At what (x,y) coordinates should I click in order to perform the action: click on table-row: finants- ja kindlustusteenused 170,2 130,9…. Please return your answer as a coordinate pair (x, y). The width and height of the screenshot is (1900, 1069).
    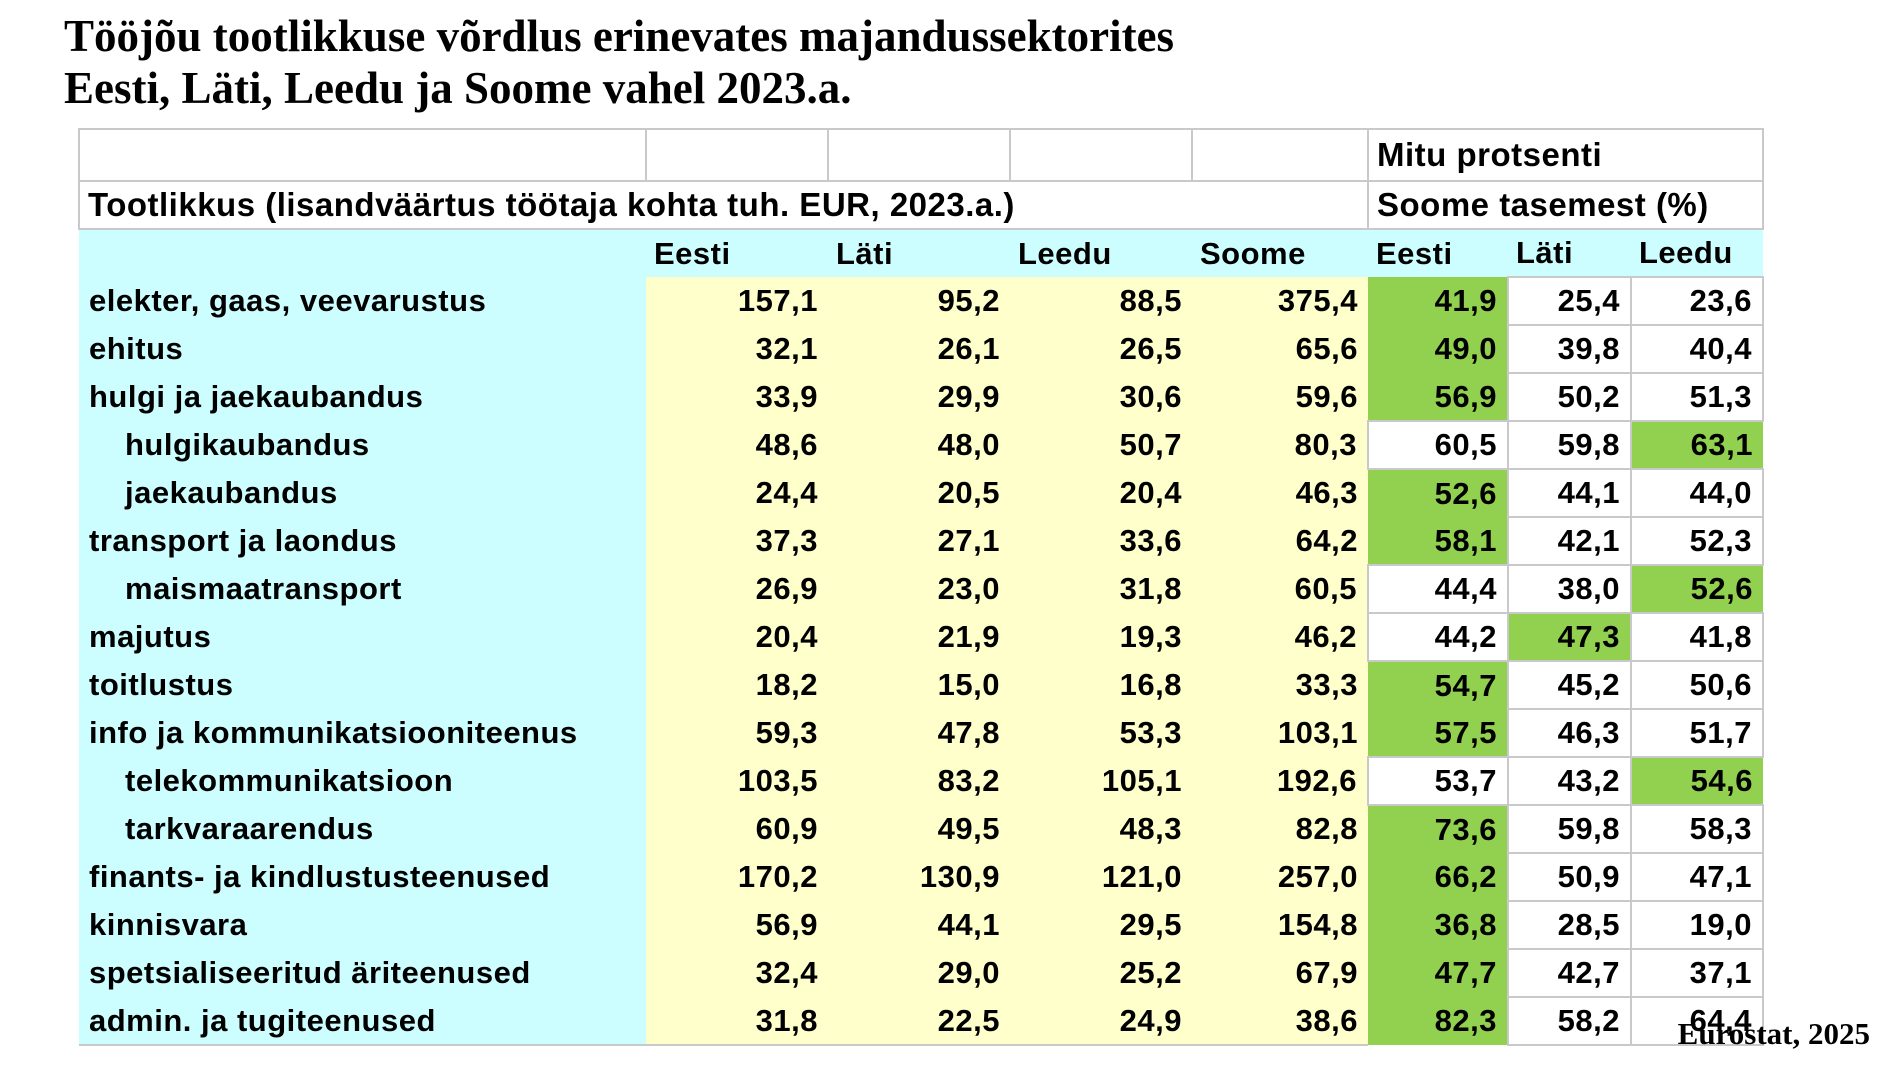
    Looking at the image, I should click on (921, 877).